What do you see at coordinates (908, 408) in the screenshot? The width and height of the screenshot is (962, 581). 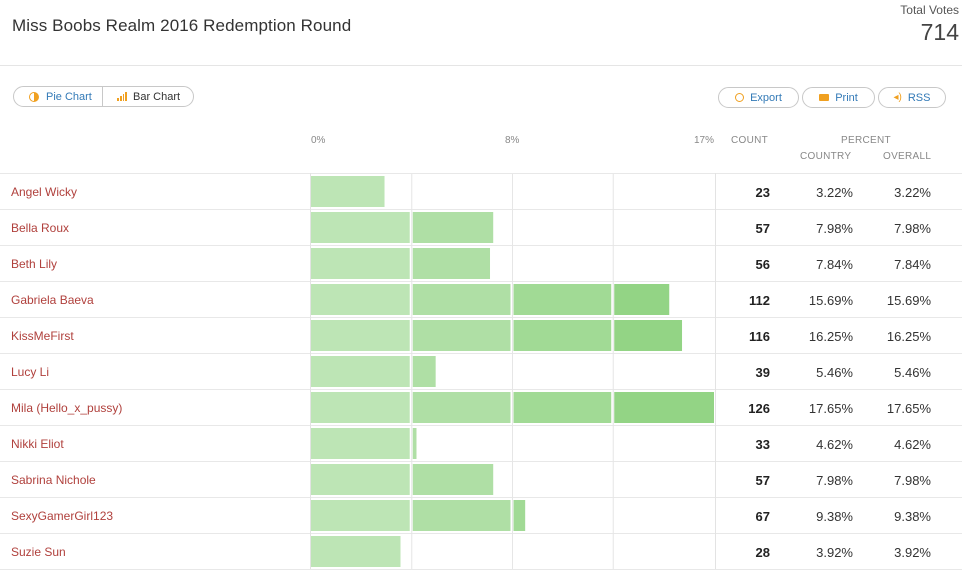 I see `percent-overall: 17.65%` at bounding box center [908, 408].